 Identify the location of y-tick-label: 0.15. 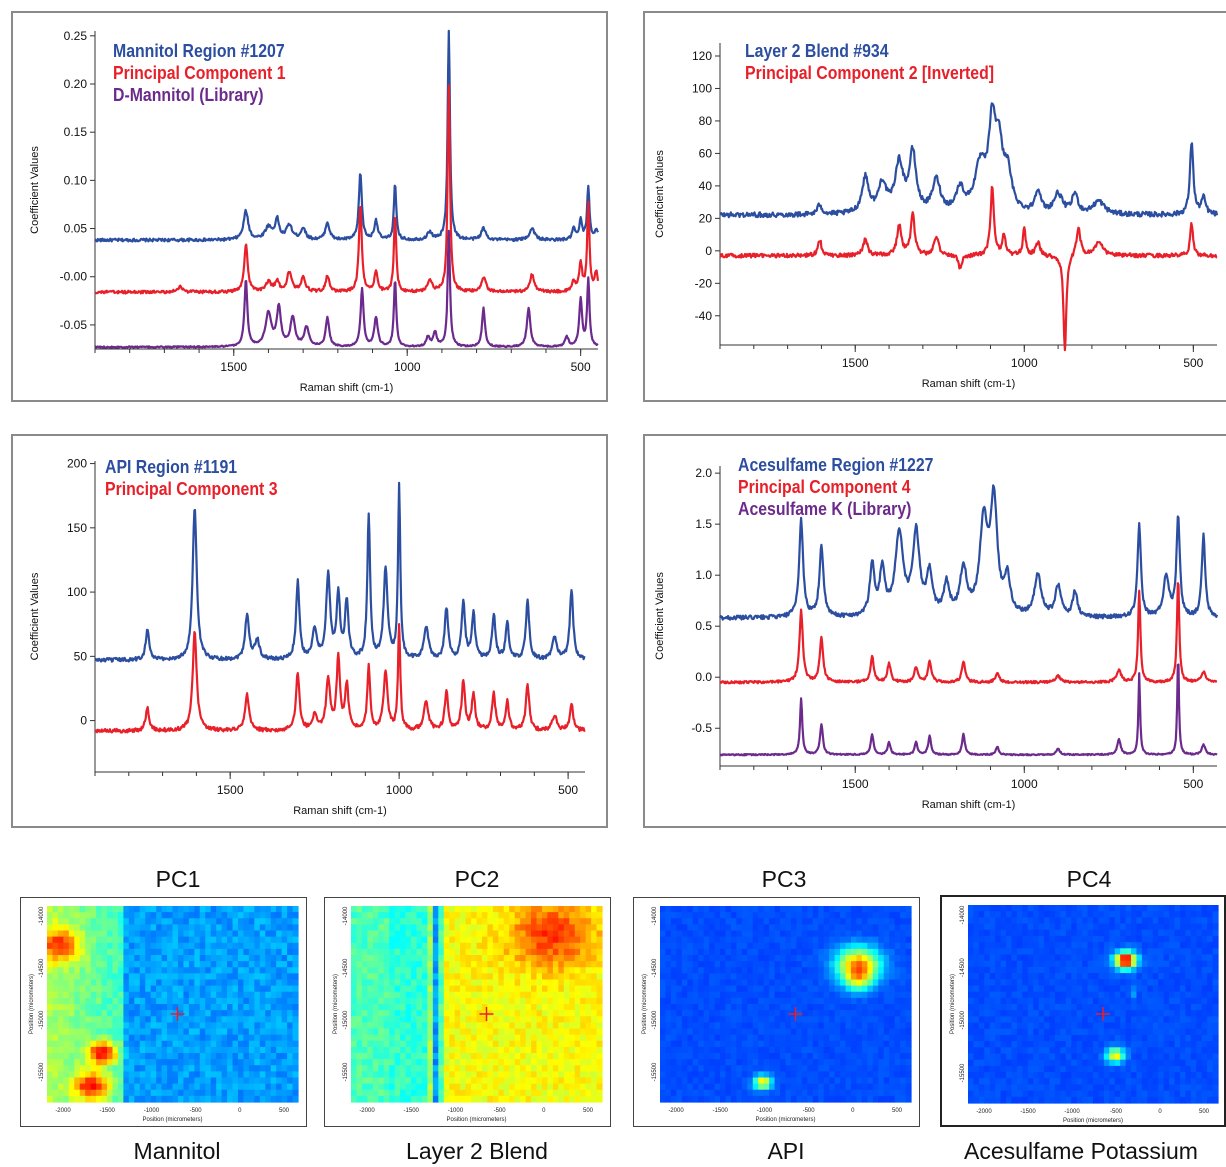
(76, 132).